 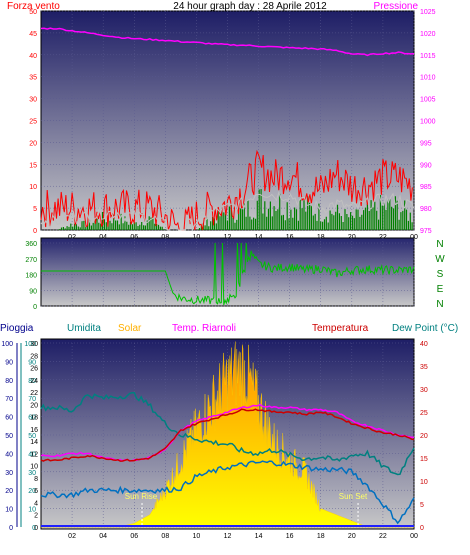 What do you see at coordinates (34, 442) in the screenshot?
I see `solar-tick-label: 14` at bounding box center [34, 442].